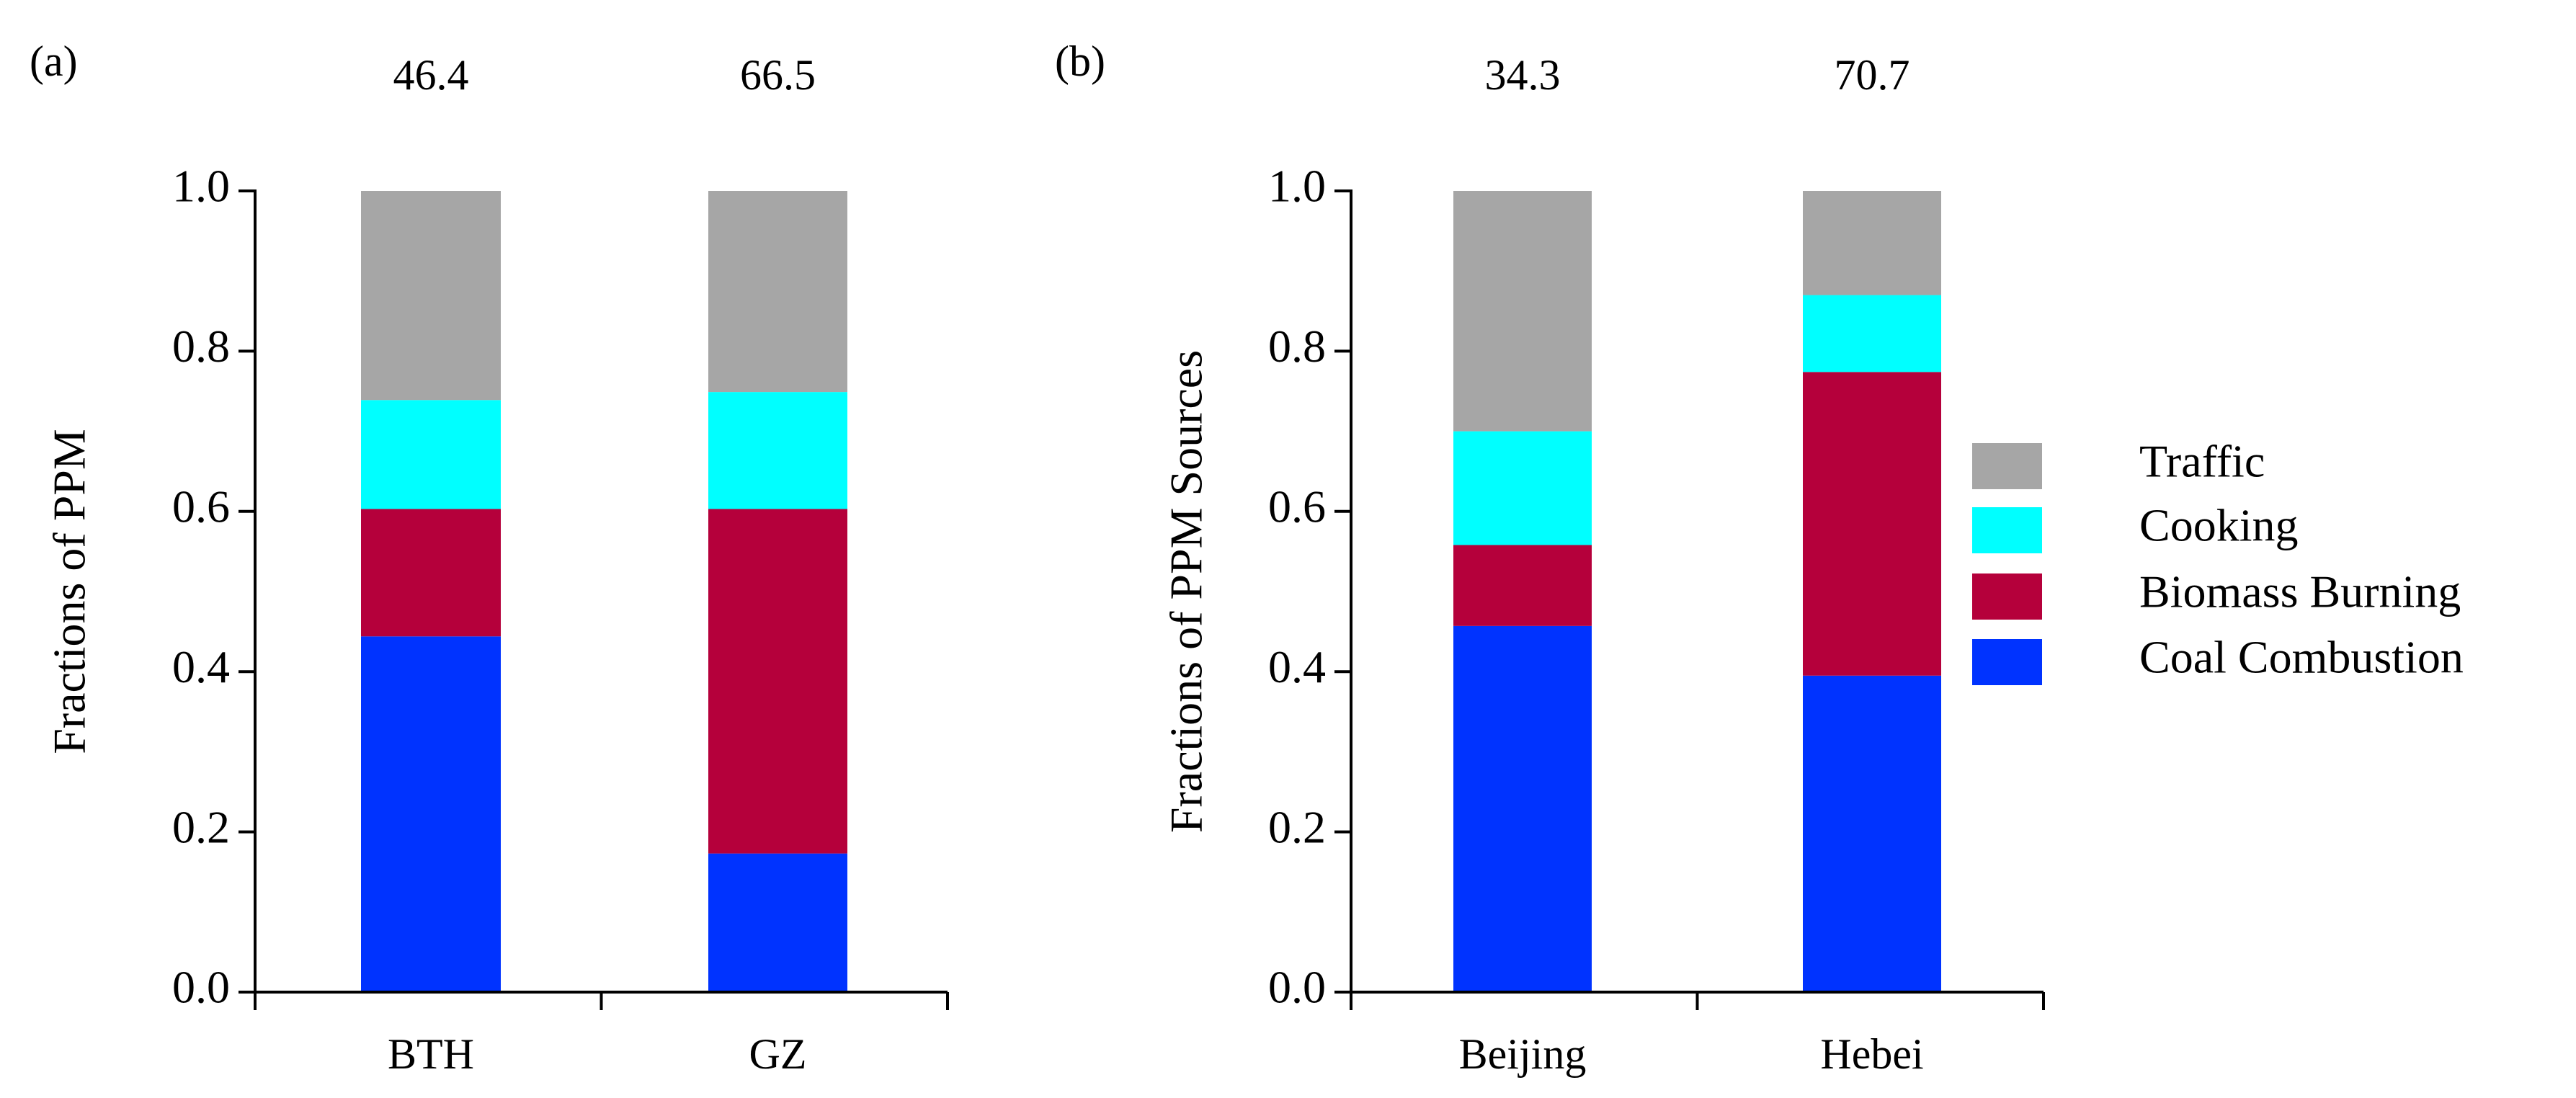 This screenshot has height=1098, width=2576. What do you see at coordinates (1523, 1054) in the screenshot?
I see `x-tick-label: Beijing` at bounding box center [1523, 1054].